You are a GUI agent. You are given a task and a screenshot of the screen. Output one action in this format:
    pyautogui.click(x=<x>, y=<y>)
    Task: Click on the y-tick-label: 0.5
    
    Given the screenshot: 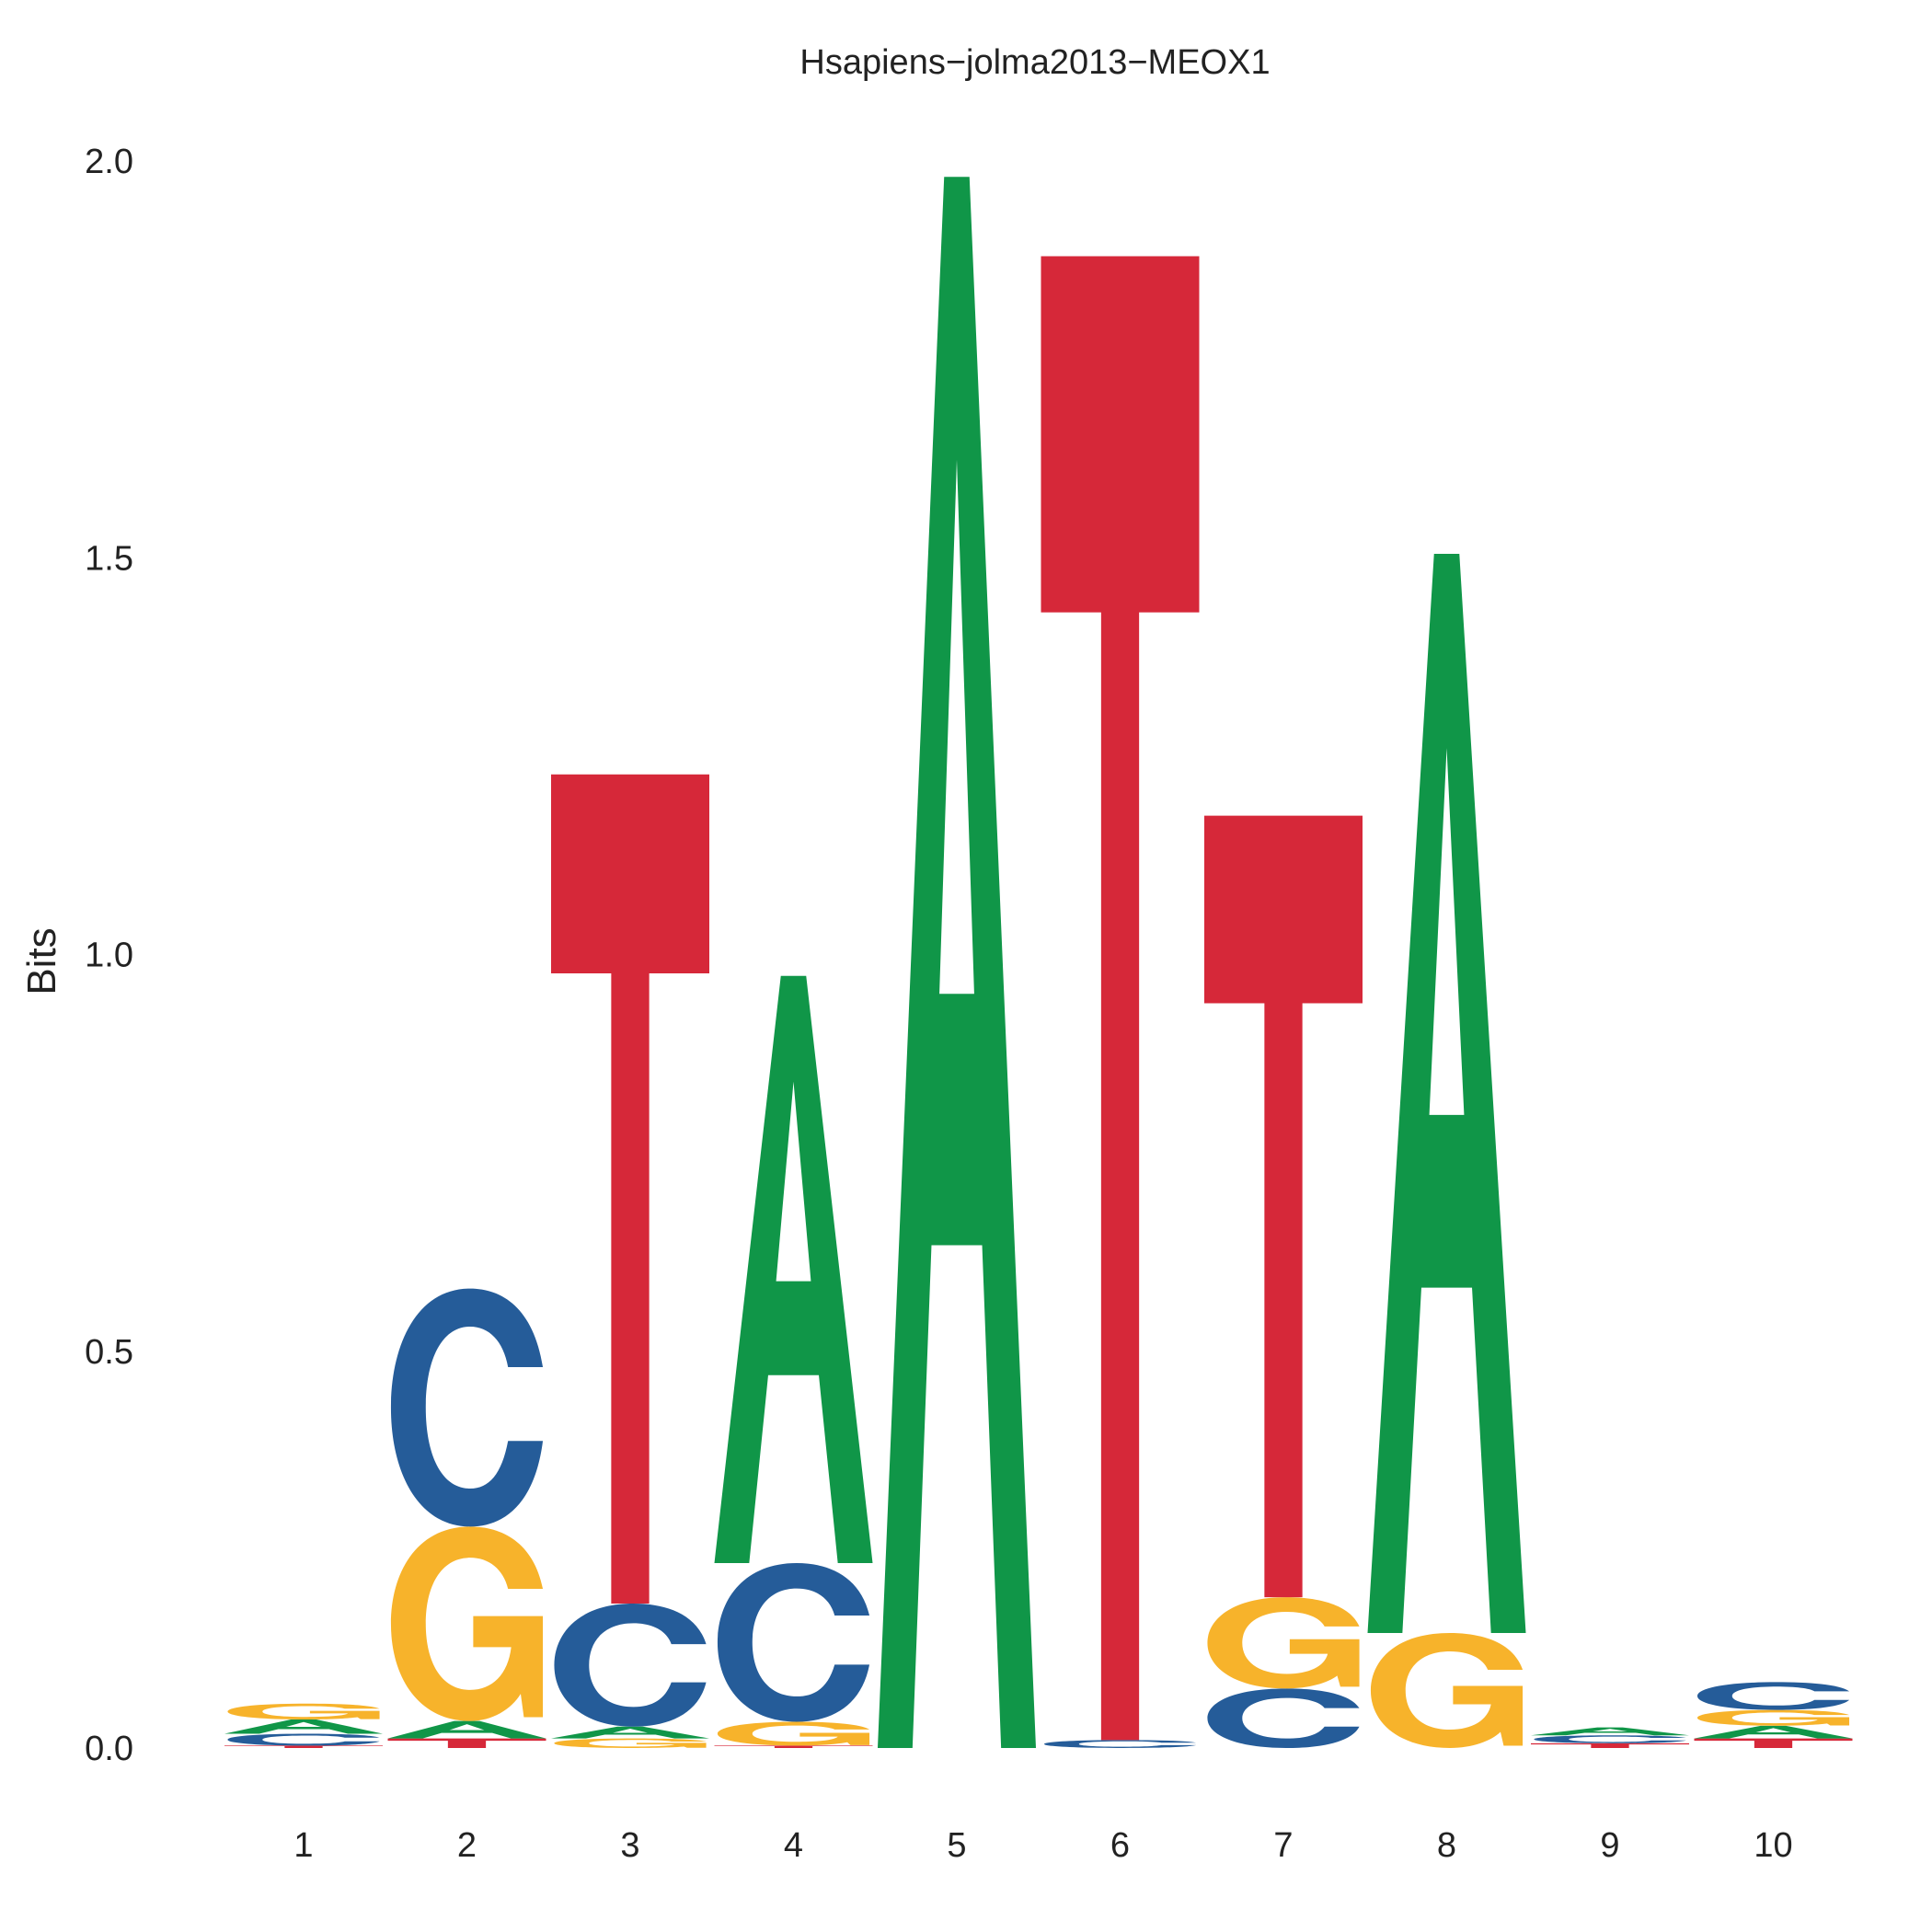 What is the action you would take?
    pyautogui.click(x=109, y=1352)
    